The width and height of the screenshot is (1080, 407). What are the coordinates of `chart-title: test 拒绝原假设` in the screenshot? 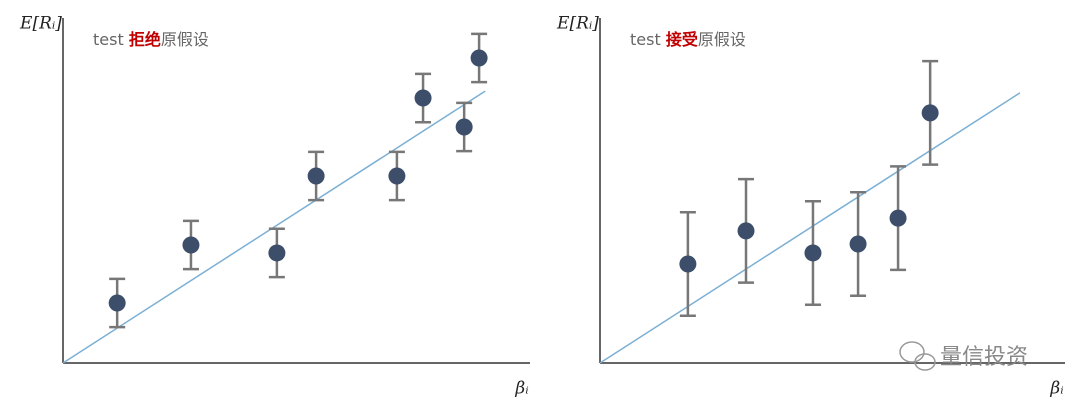 It's located at (151, 39).